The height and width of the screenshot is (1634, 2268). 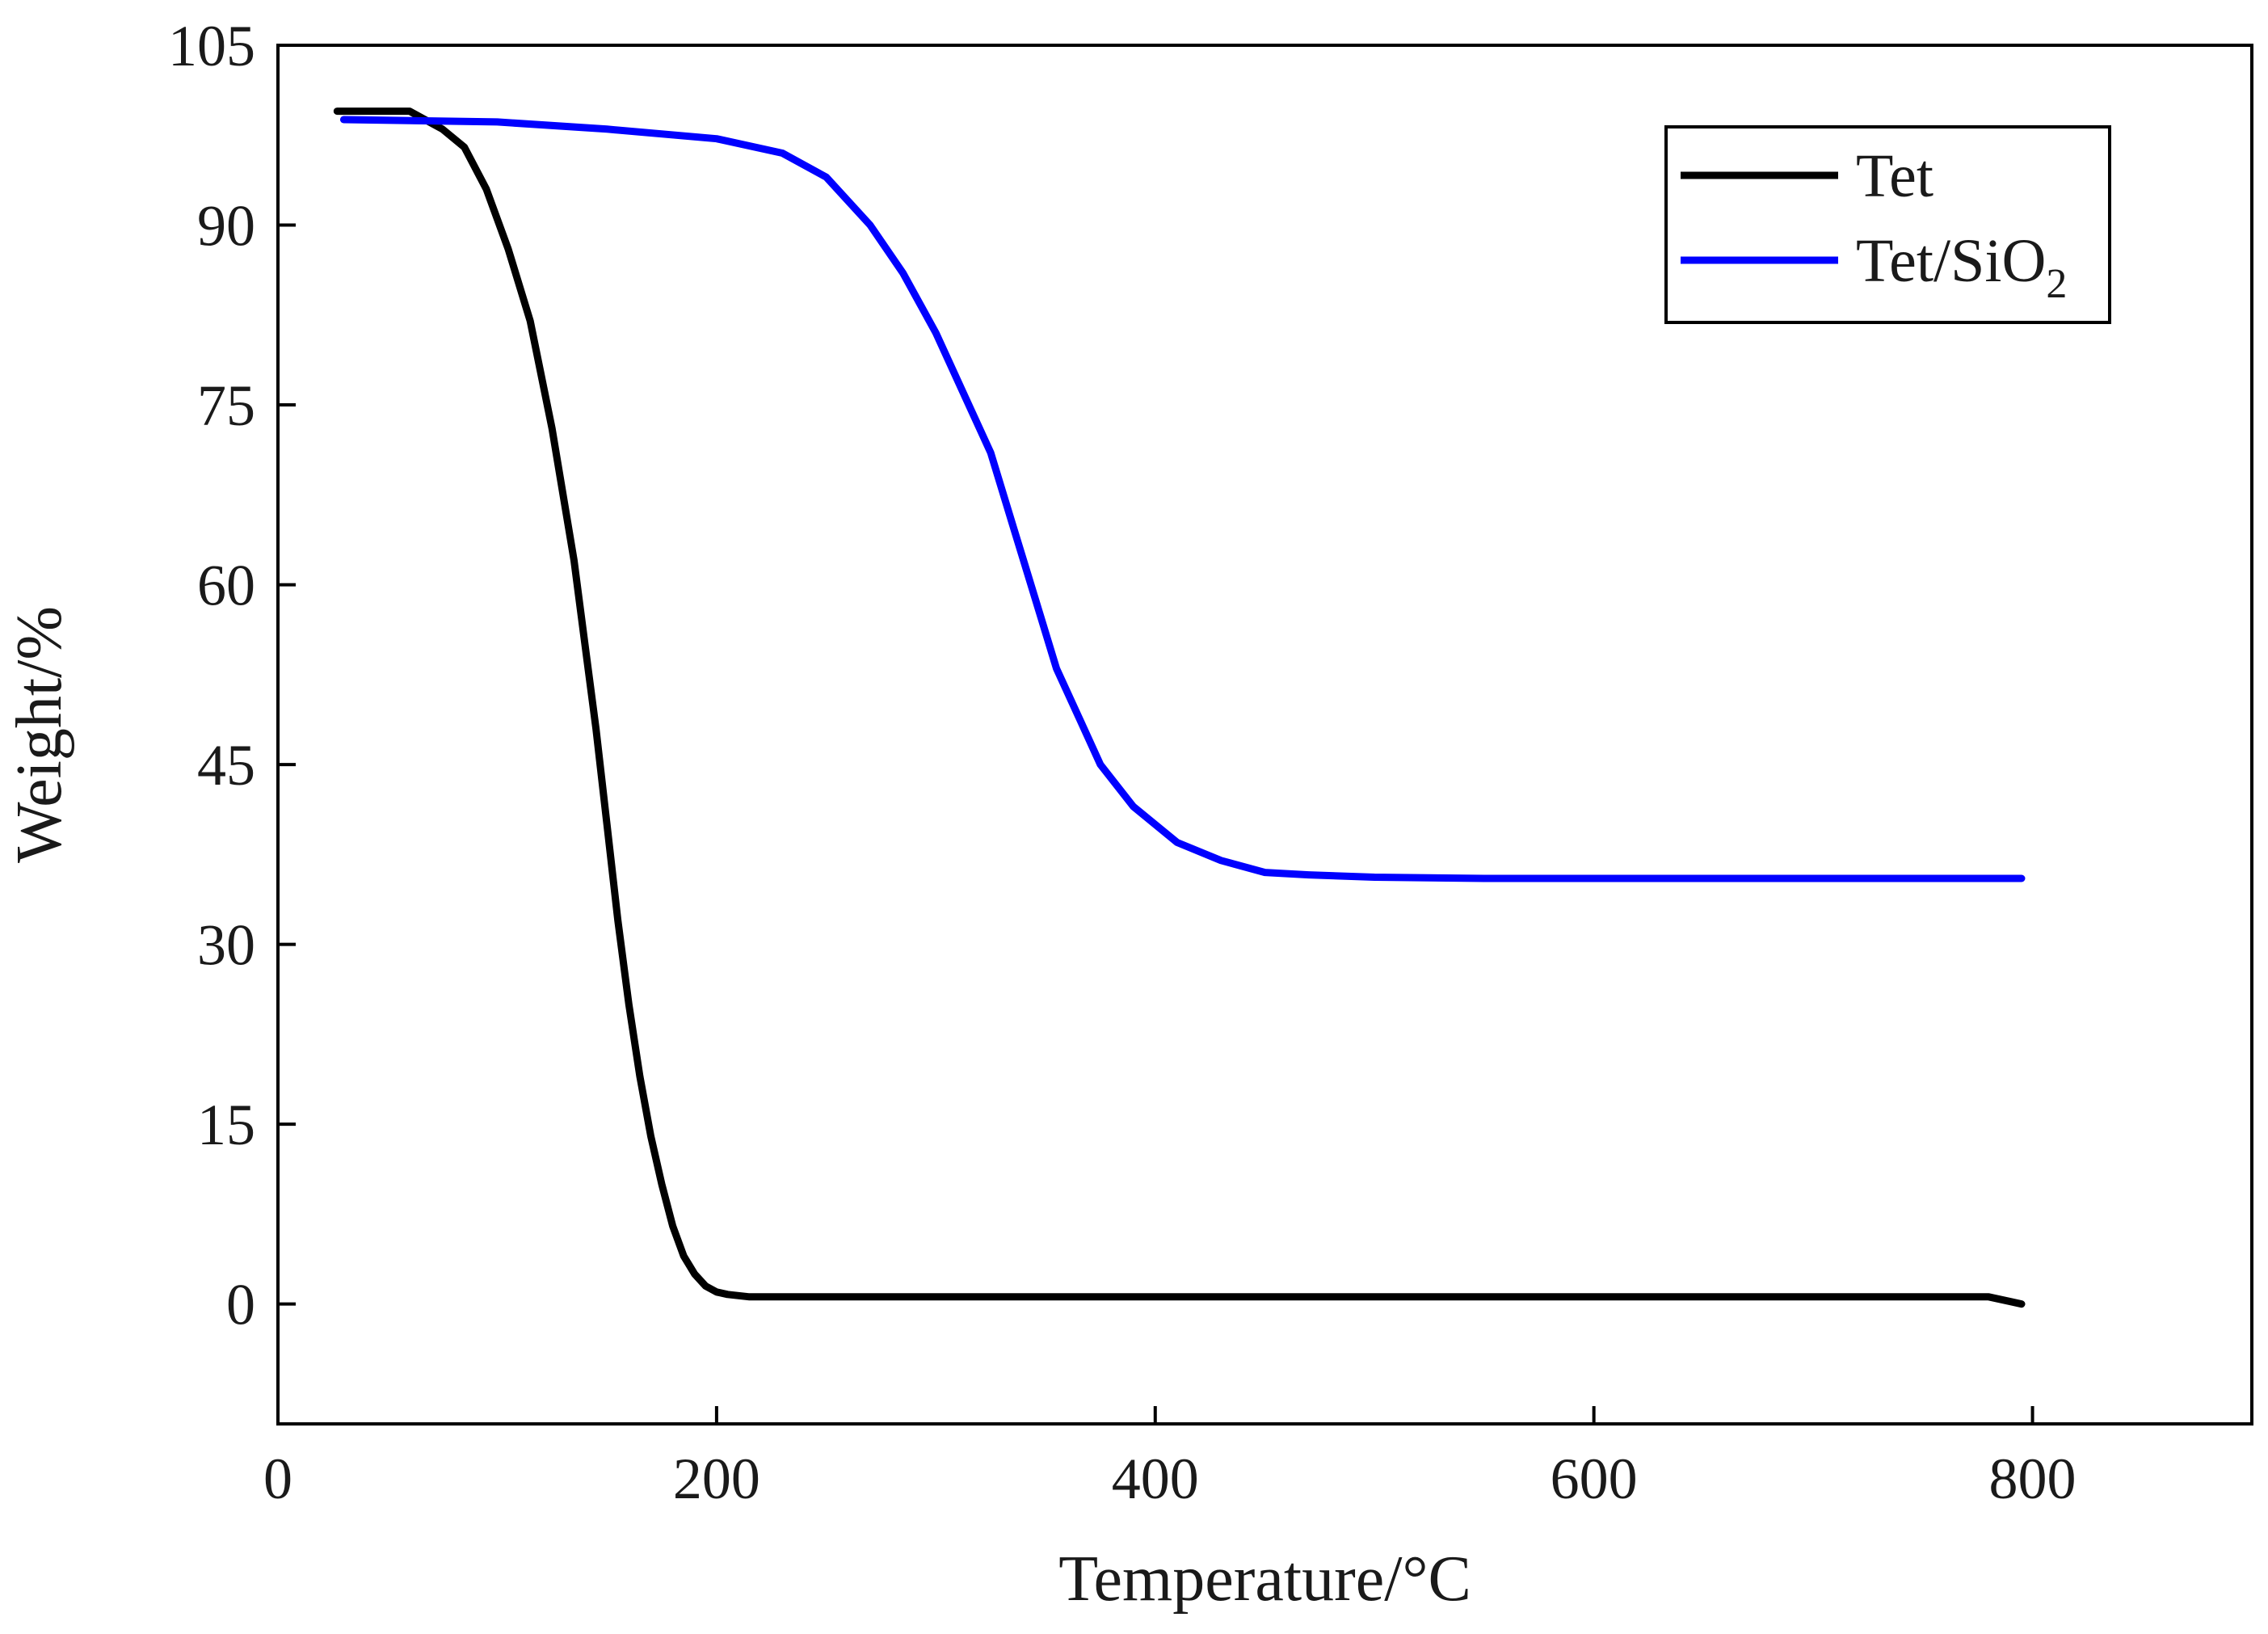 I want to click on legend-box, so click(x=1887, y=224).